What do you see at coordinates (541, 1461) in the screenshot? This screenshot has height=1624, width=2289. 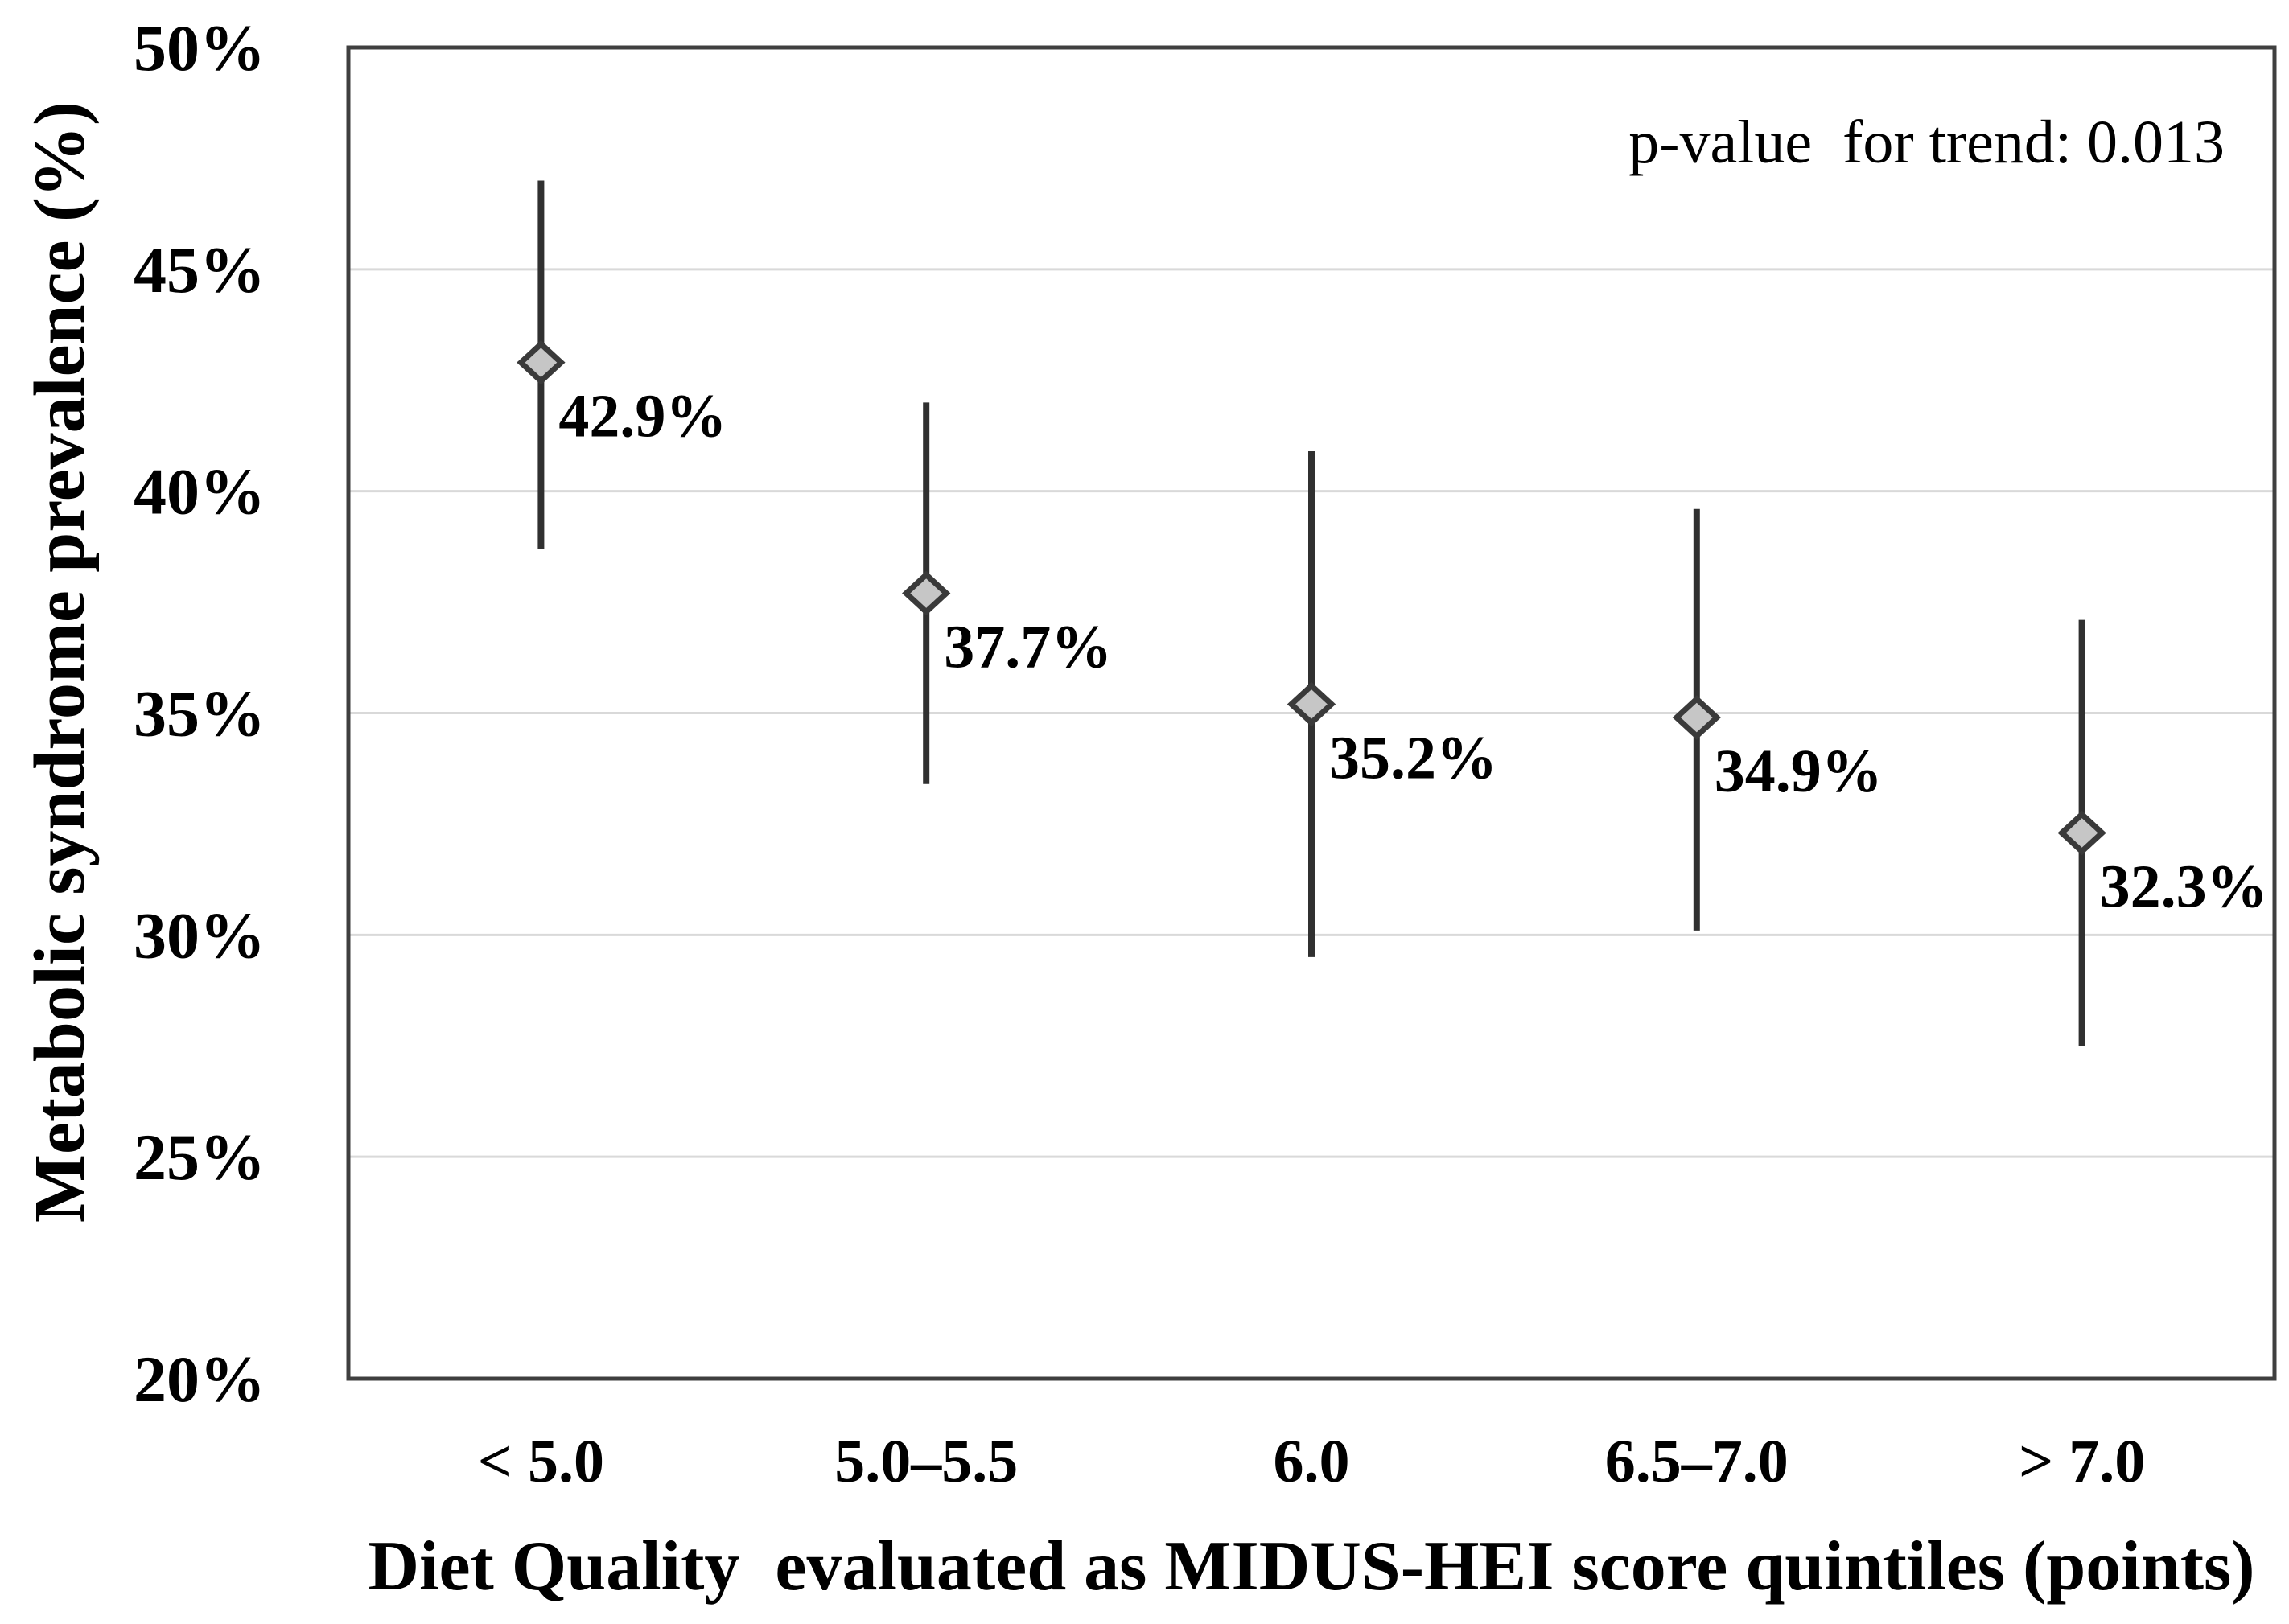 I see `x-tick-label: < 5.0` at bounding box center [541, 1461].